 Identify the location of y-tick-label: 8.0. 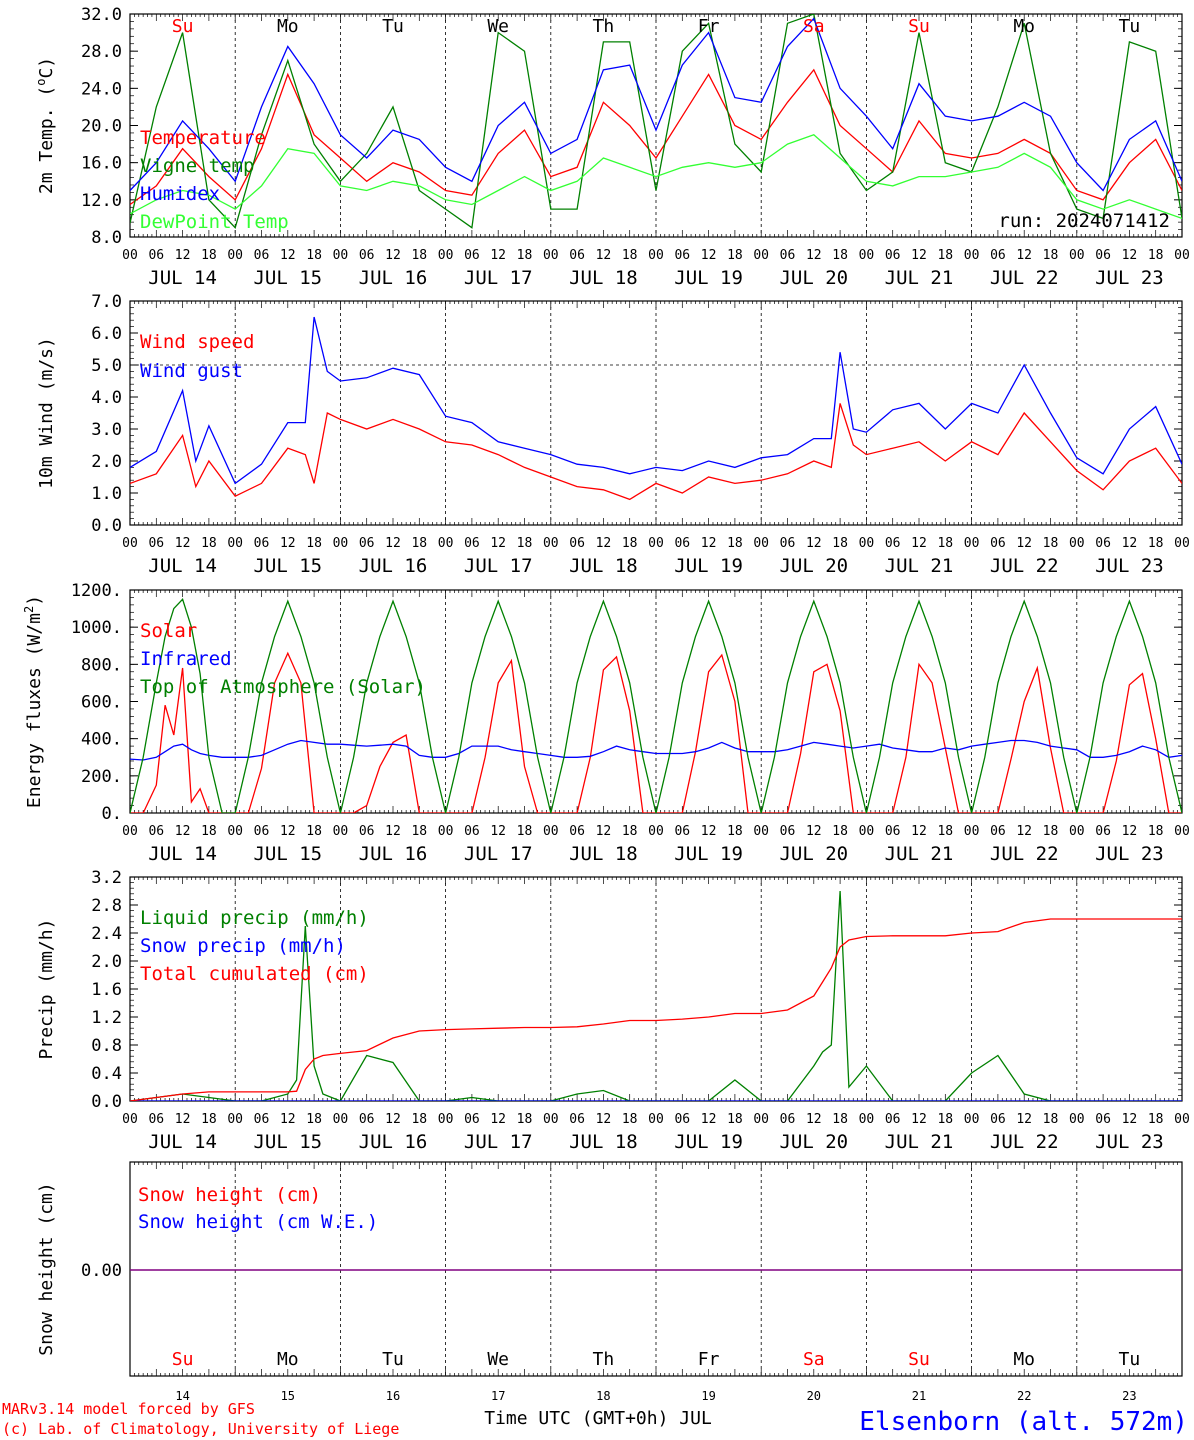
(106, 238).